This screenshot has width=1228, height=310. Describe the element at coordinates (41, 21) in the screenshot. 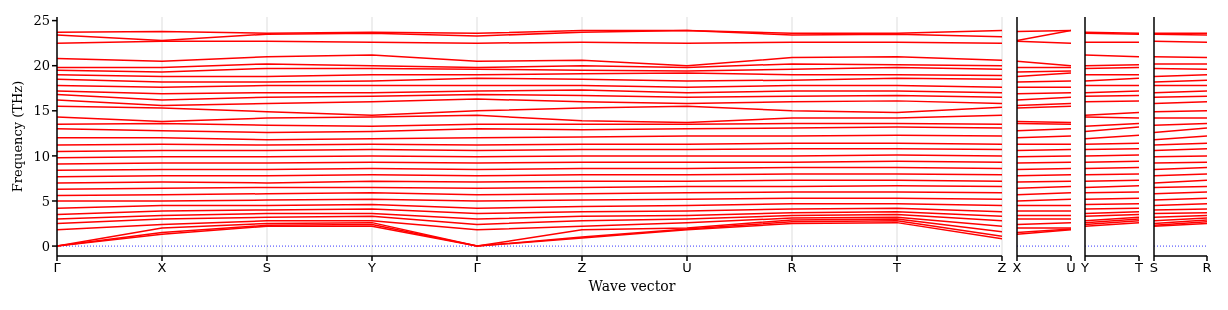

I see `y-tick-label: 25` at that location.